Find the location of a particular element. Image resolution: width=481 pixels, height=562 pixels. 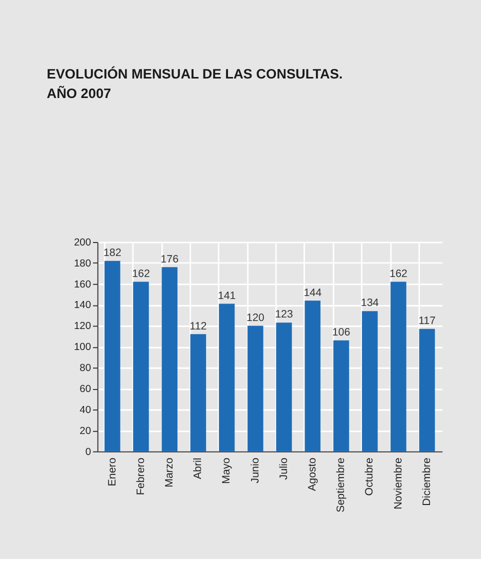

data-label: 134 is located at coordinates (369, 303).